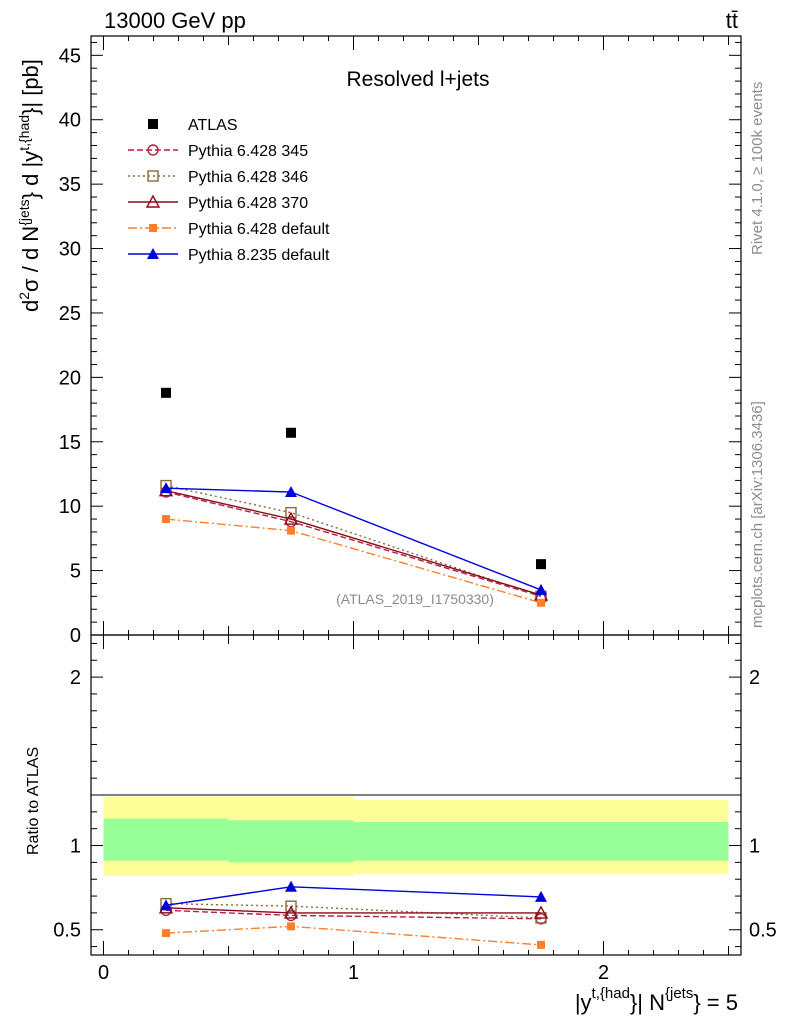  I want to click on x-tick-label-1: 1, so click(353, 973).